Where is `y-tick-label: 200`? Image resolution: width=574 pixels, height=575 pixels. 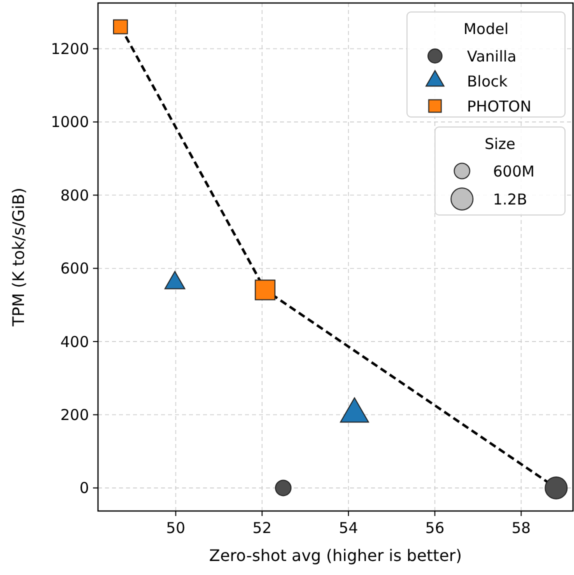
y-tick-label: 200 is located at coordinates (74, 415).